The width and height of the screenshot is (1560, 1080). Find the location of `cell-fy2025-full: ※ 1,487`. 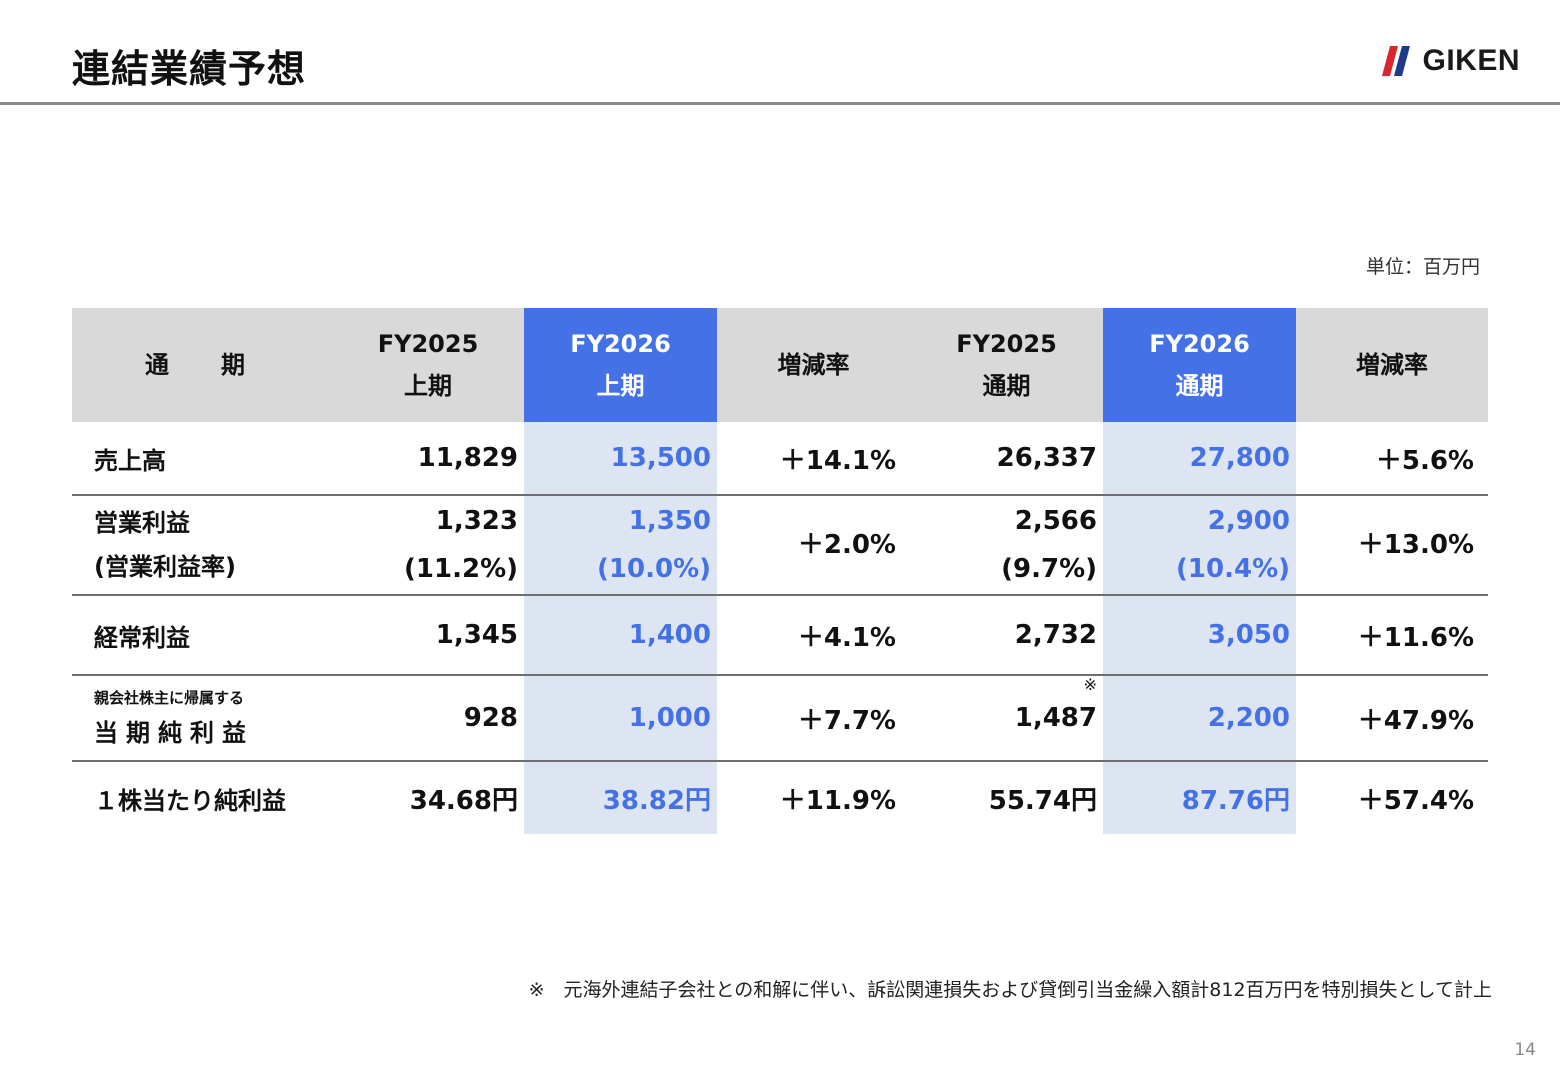

cell-fy2025-full: ※ 1,487 is located at coordinates (1006, 718).